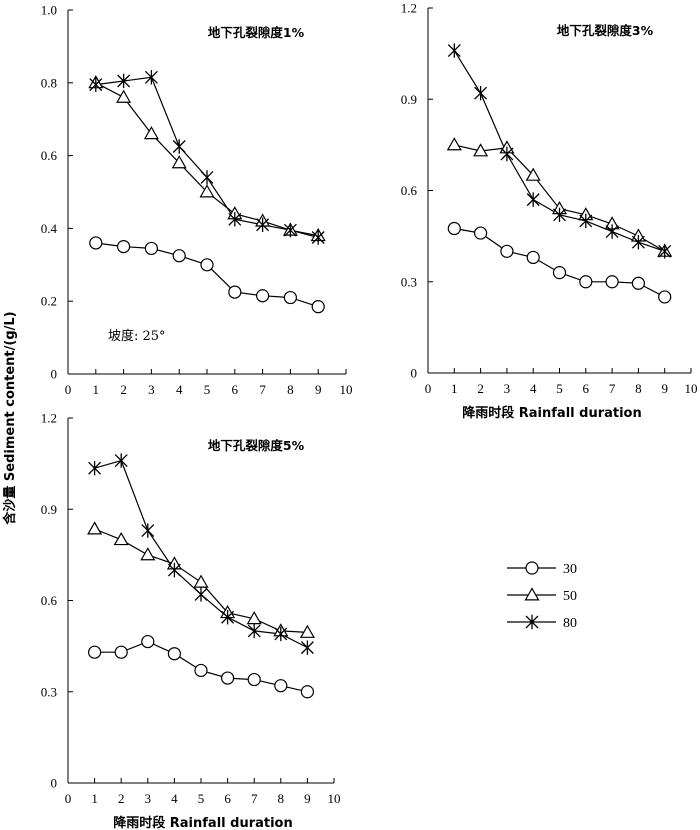 This screenshot has height=830, width=700. Describe the element at coordinates (49, 82) in the screenshot. I see `y-tick-label: 0.8` at that location.